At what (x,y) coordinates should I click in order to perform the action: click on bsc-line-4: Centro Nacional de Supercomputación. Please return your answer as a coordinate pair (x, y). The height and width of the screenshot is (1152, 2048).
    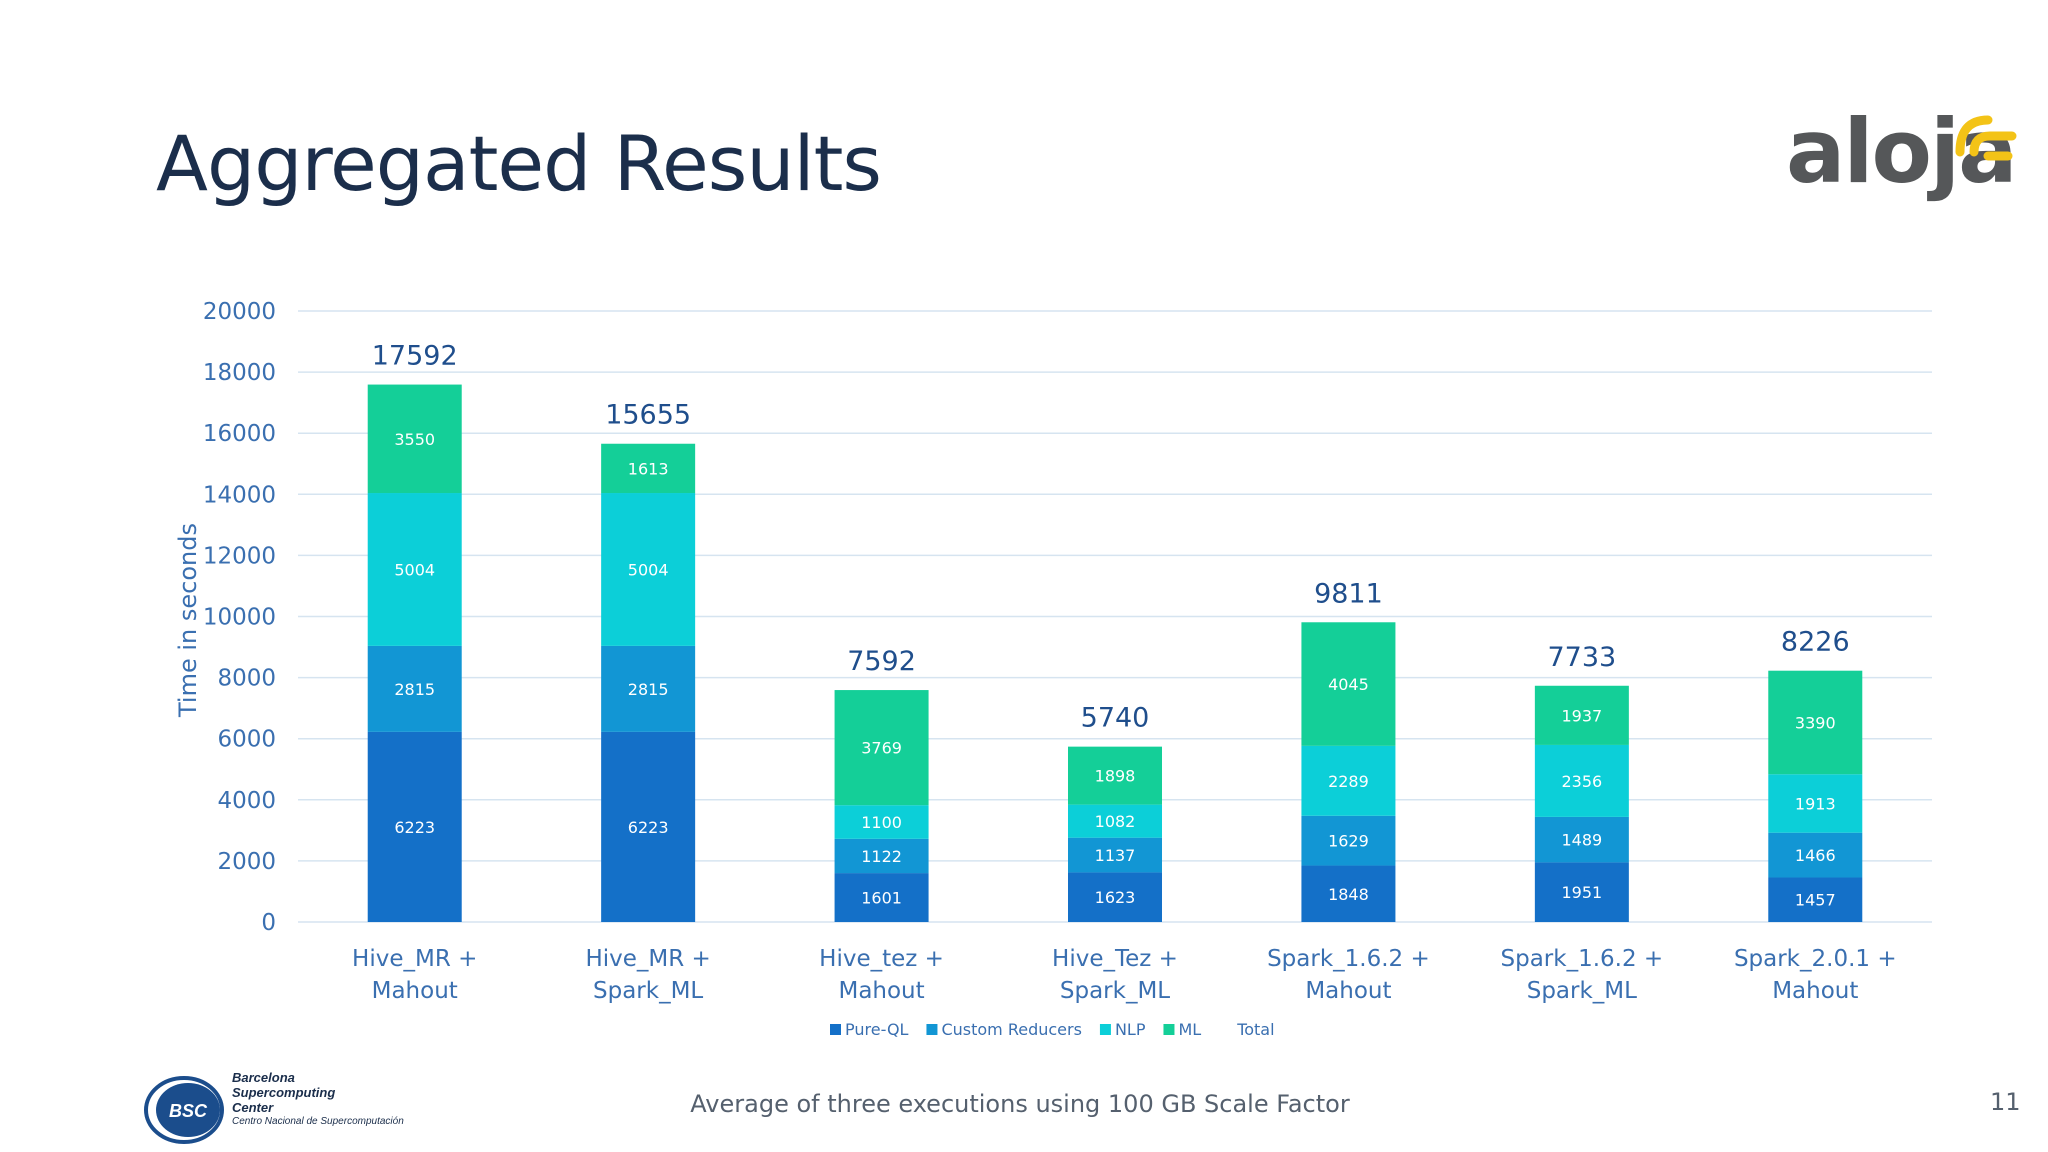
    Looking at the image, I should click on (318, 1121).